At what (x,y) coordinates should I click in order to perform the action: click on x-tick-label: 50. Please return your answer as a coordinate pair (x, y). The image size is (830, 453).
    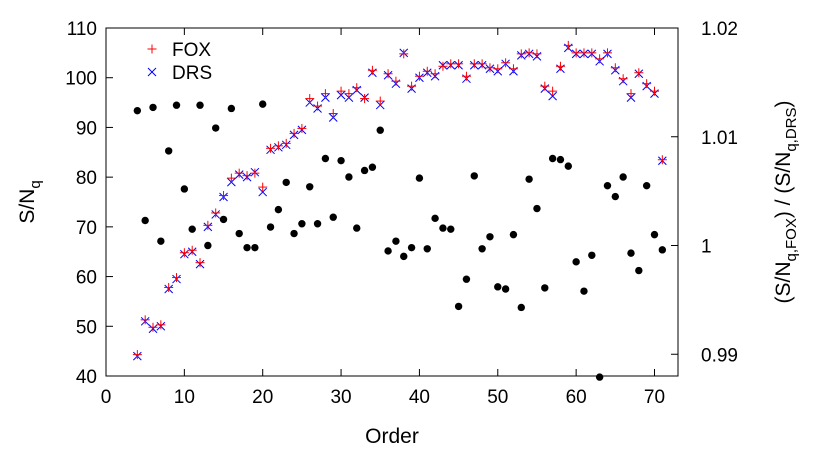
    Looking at the image, I should click on (497, 397).